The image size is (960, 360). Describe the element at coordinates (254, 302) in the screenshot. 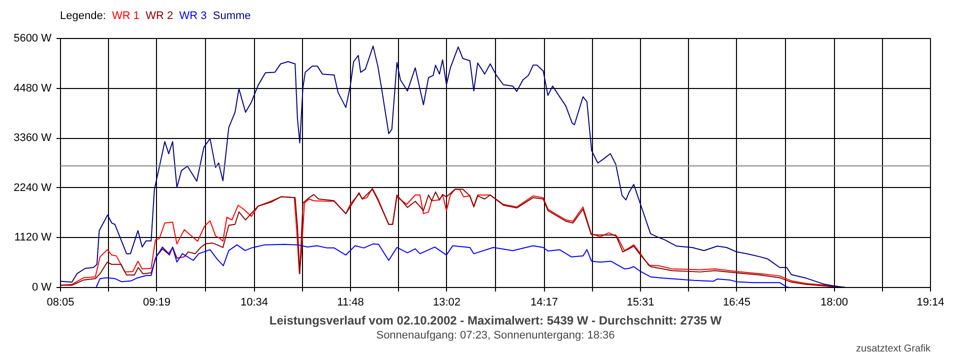

I see `x-tick-label: 10:34` at that location.